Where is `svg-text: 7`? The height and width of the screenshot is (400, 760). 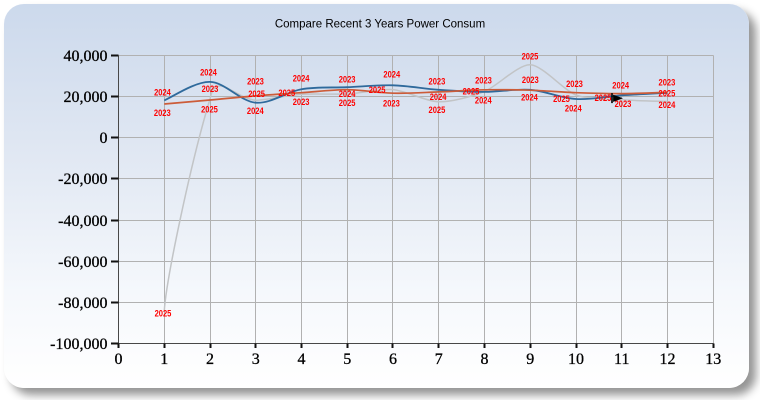 svg-text: 7 is located at coordinates (439, 359).